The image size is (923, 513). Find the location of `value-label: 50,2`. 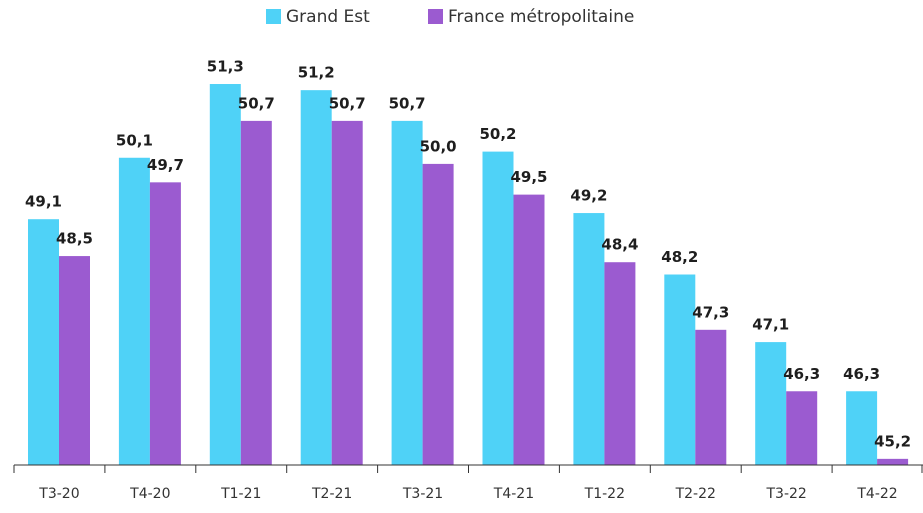

value-label: 50,2 is located at coordinates (497, 134).